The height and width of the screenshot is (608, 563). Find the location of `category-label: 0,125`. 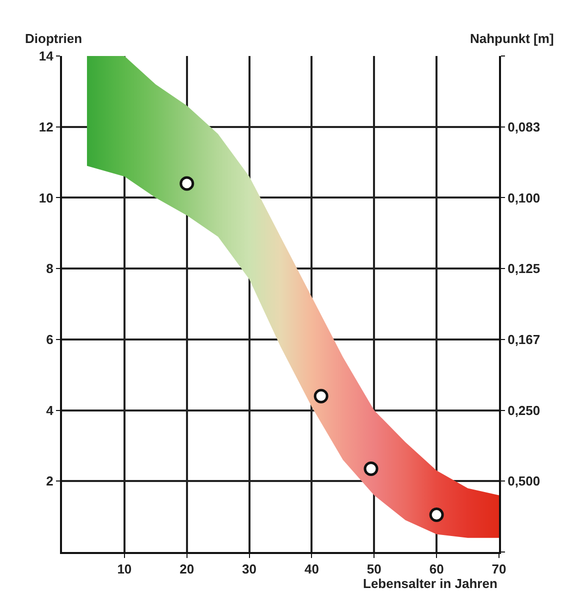

category-label: 0,125 is located at coordinates (524, 268).